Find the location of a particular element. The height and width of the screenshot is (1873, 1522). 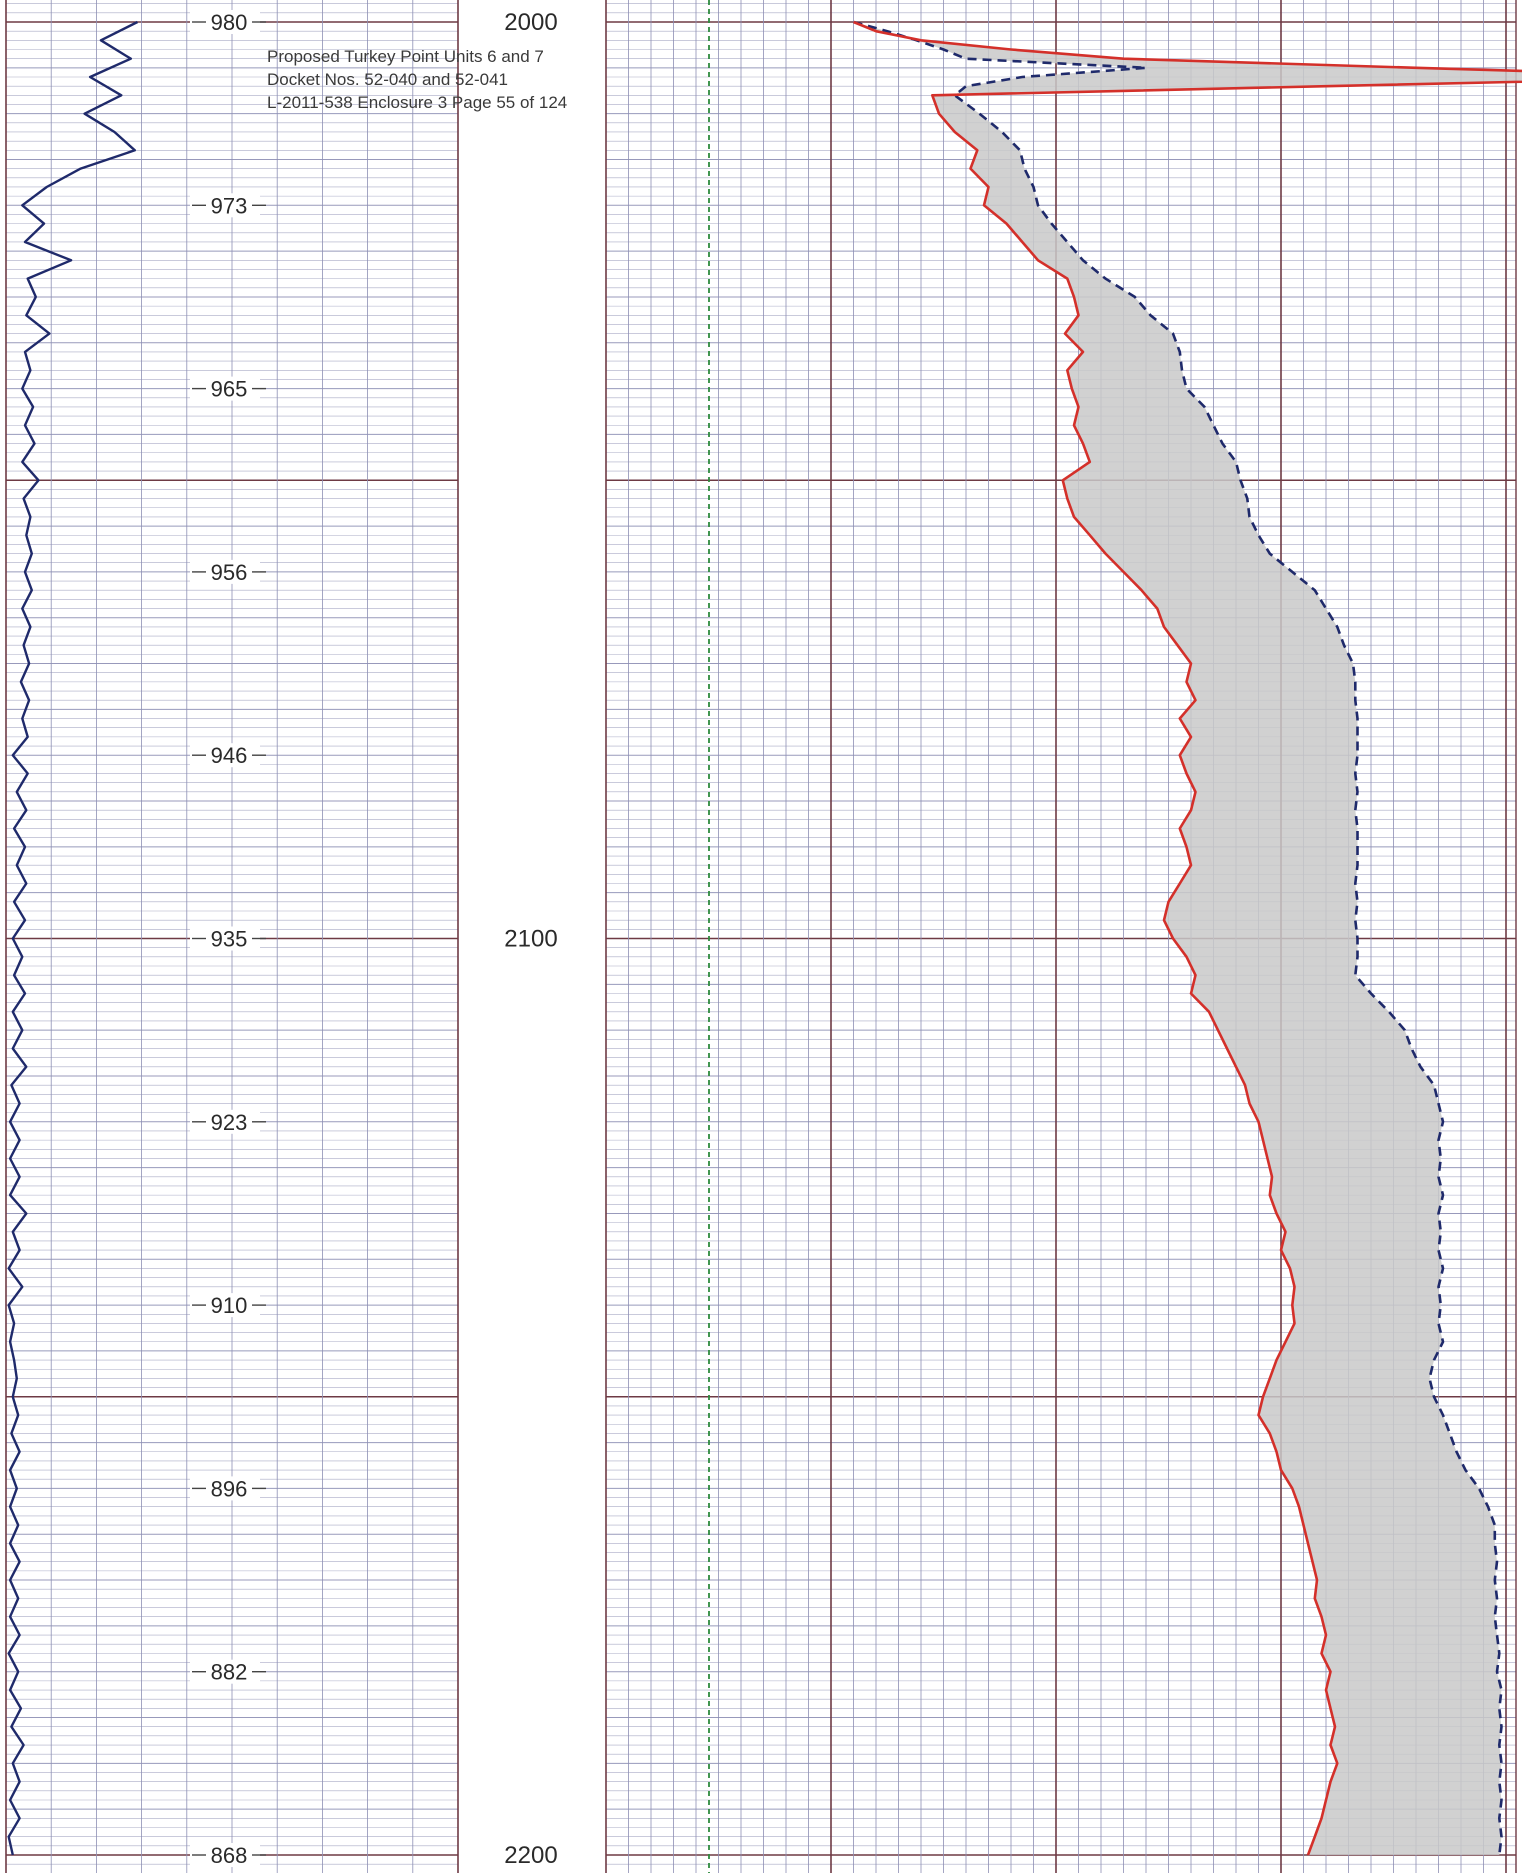

left-track-label: 910 is located at coordinates (229, 1305).